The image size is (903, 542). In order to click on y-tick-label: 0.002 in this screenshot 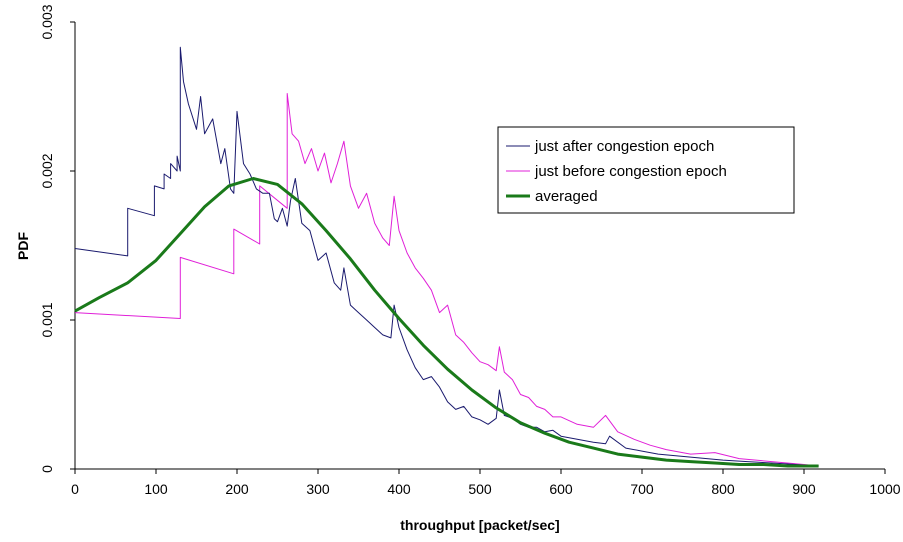, I will do `click(47, 170)`.